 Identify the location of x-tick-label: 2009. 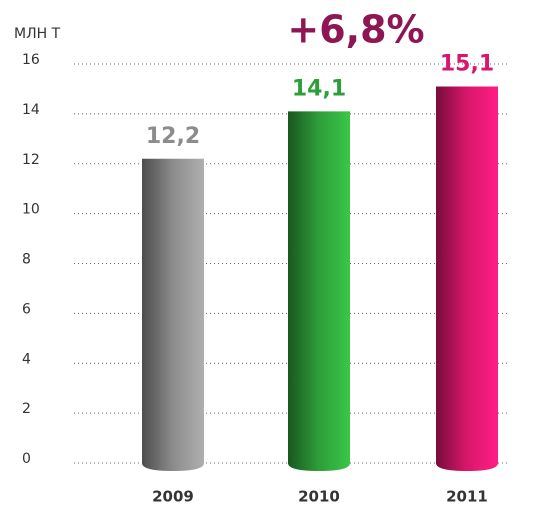
(173, 497).